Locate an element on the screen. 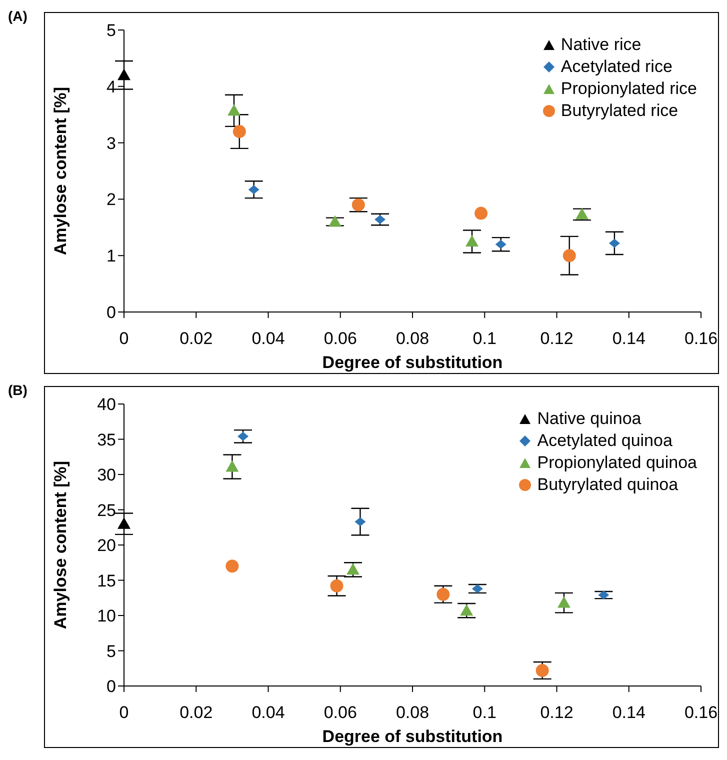  legend-label: Acetylated quinoa is located at coordinates (604, 441).